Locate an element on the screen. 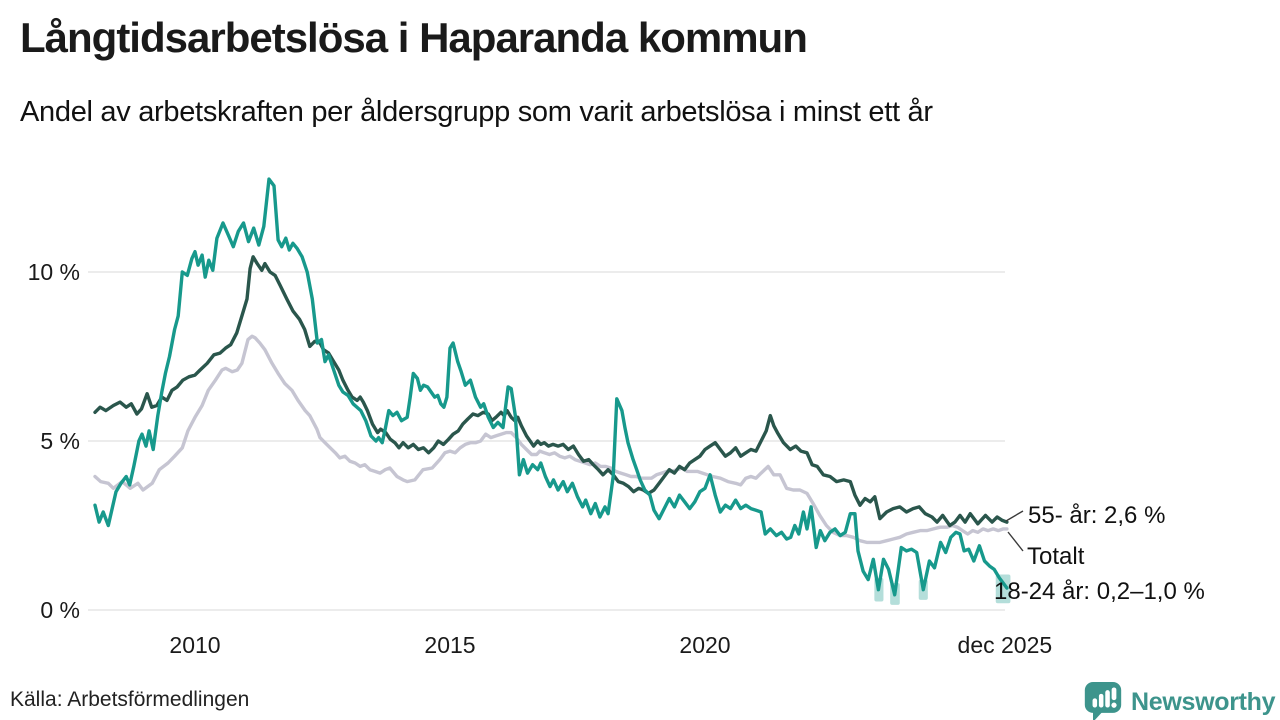 The width and height of the screenshot is (1280, 720). annotation-leader-55-ar is located at coordinates (1014, 516).